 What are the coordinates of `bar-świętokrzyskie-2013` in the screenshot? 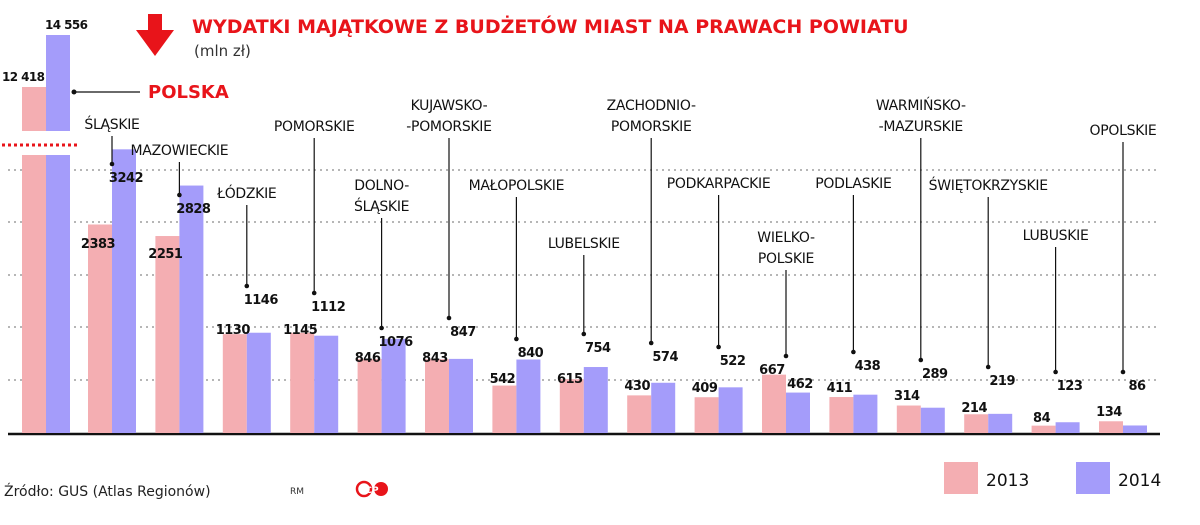 It's located at (976, 423).